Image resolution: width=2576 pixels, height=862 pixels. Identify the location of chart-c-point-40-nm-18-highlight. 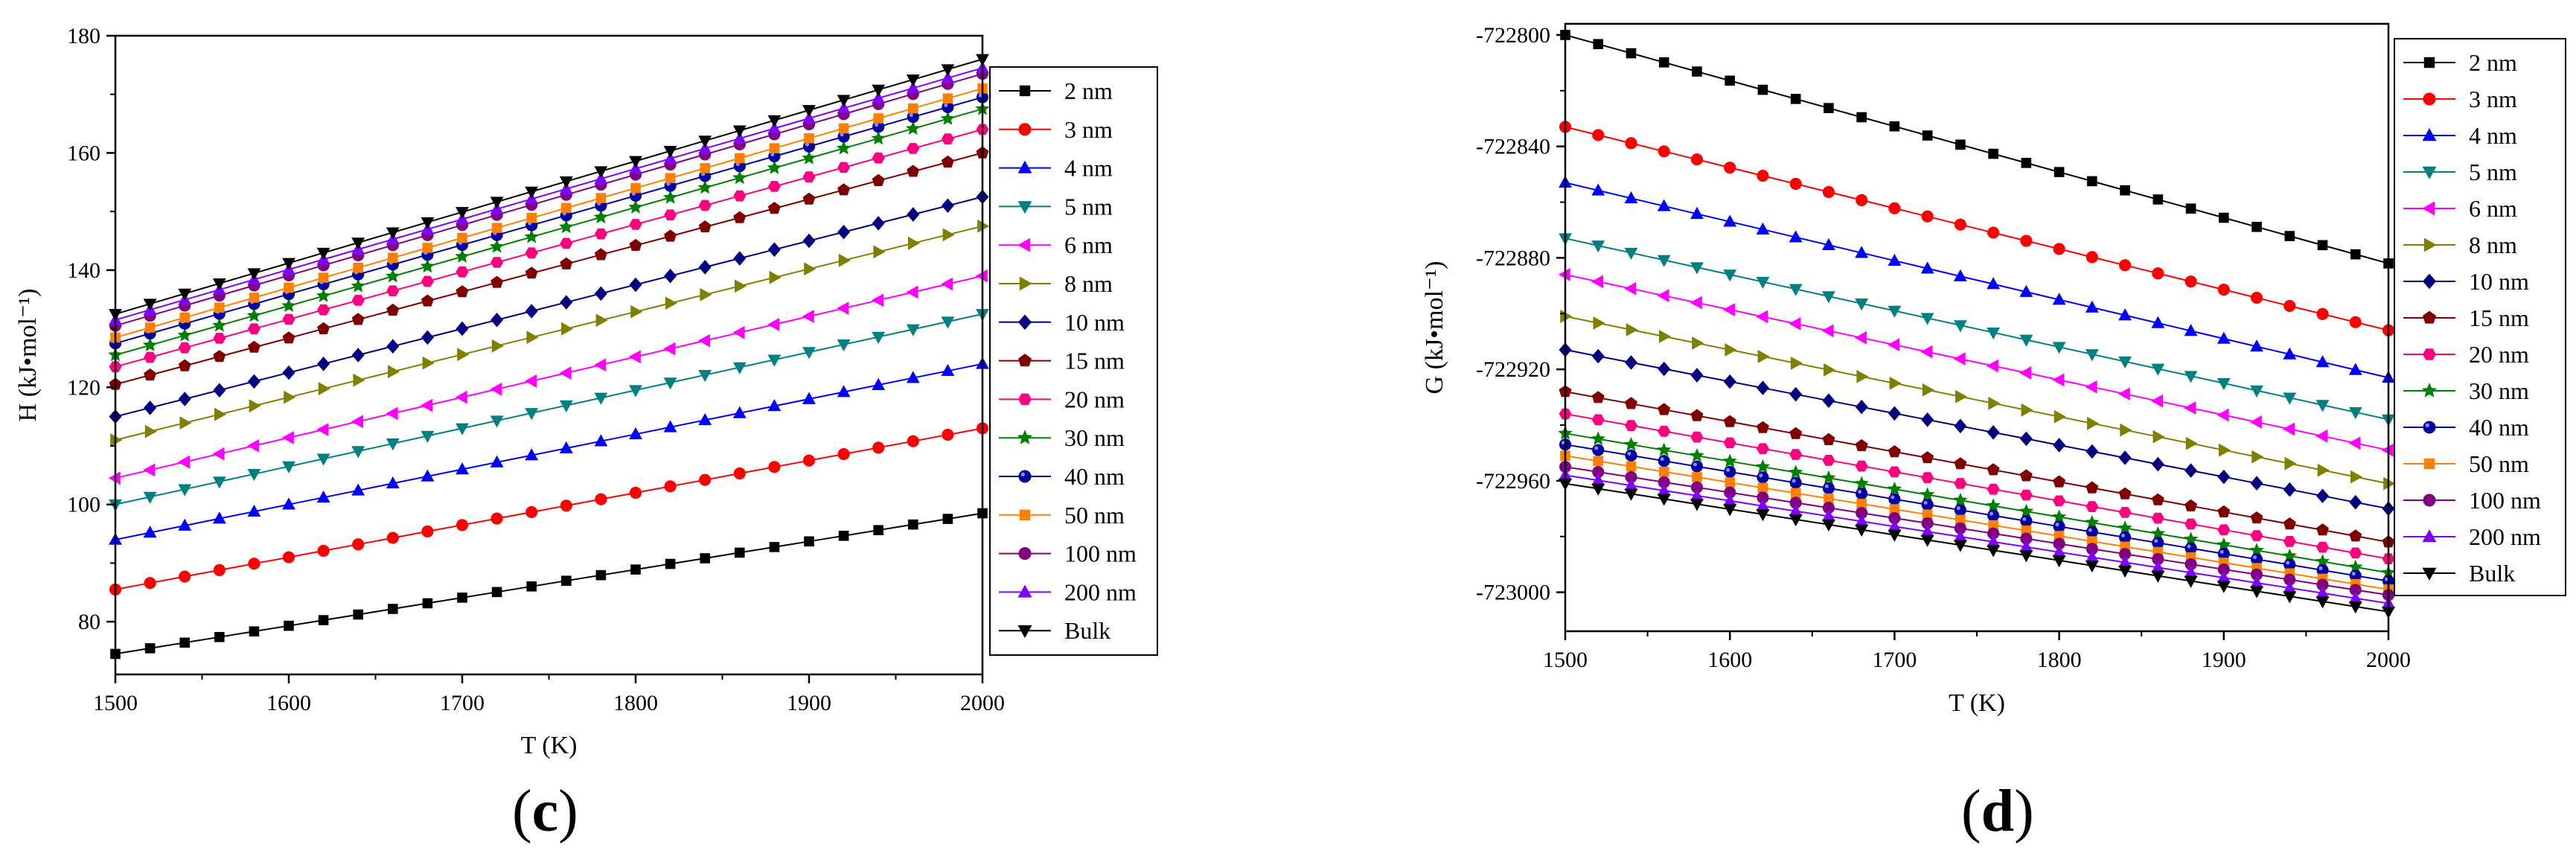
(737, 164).